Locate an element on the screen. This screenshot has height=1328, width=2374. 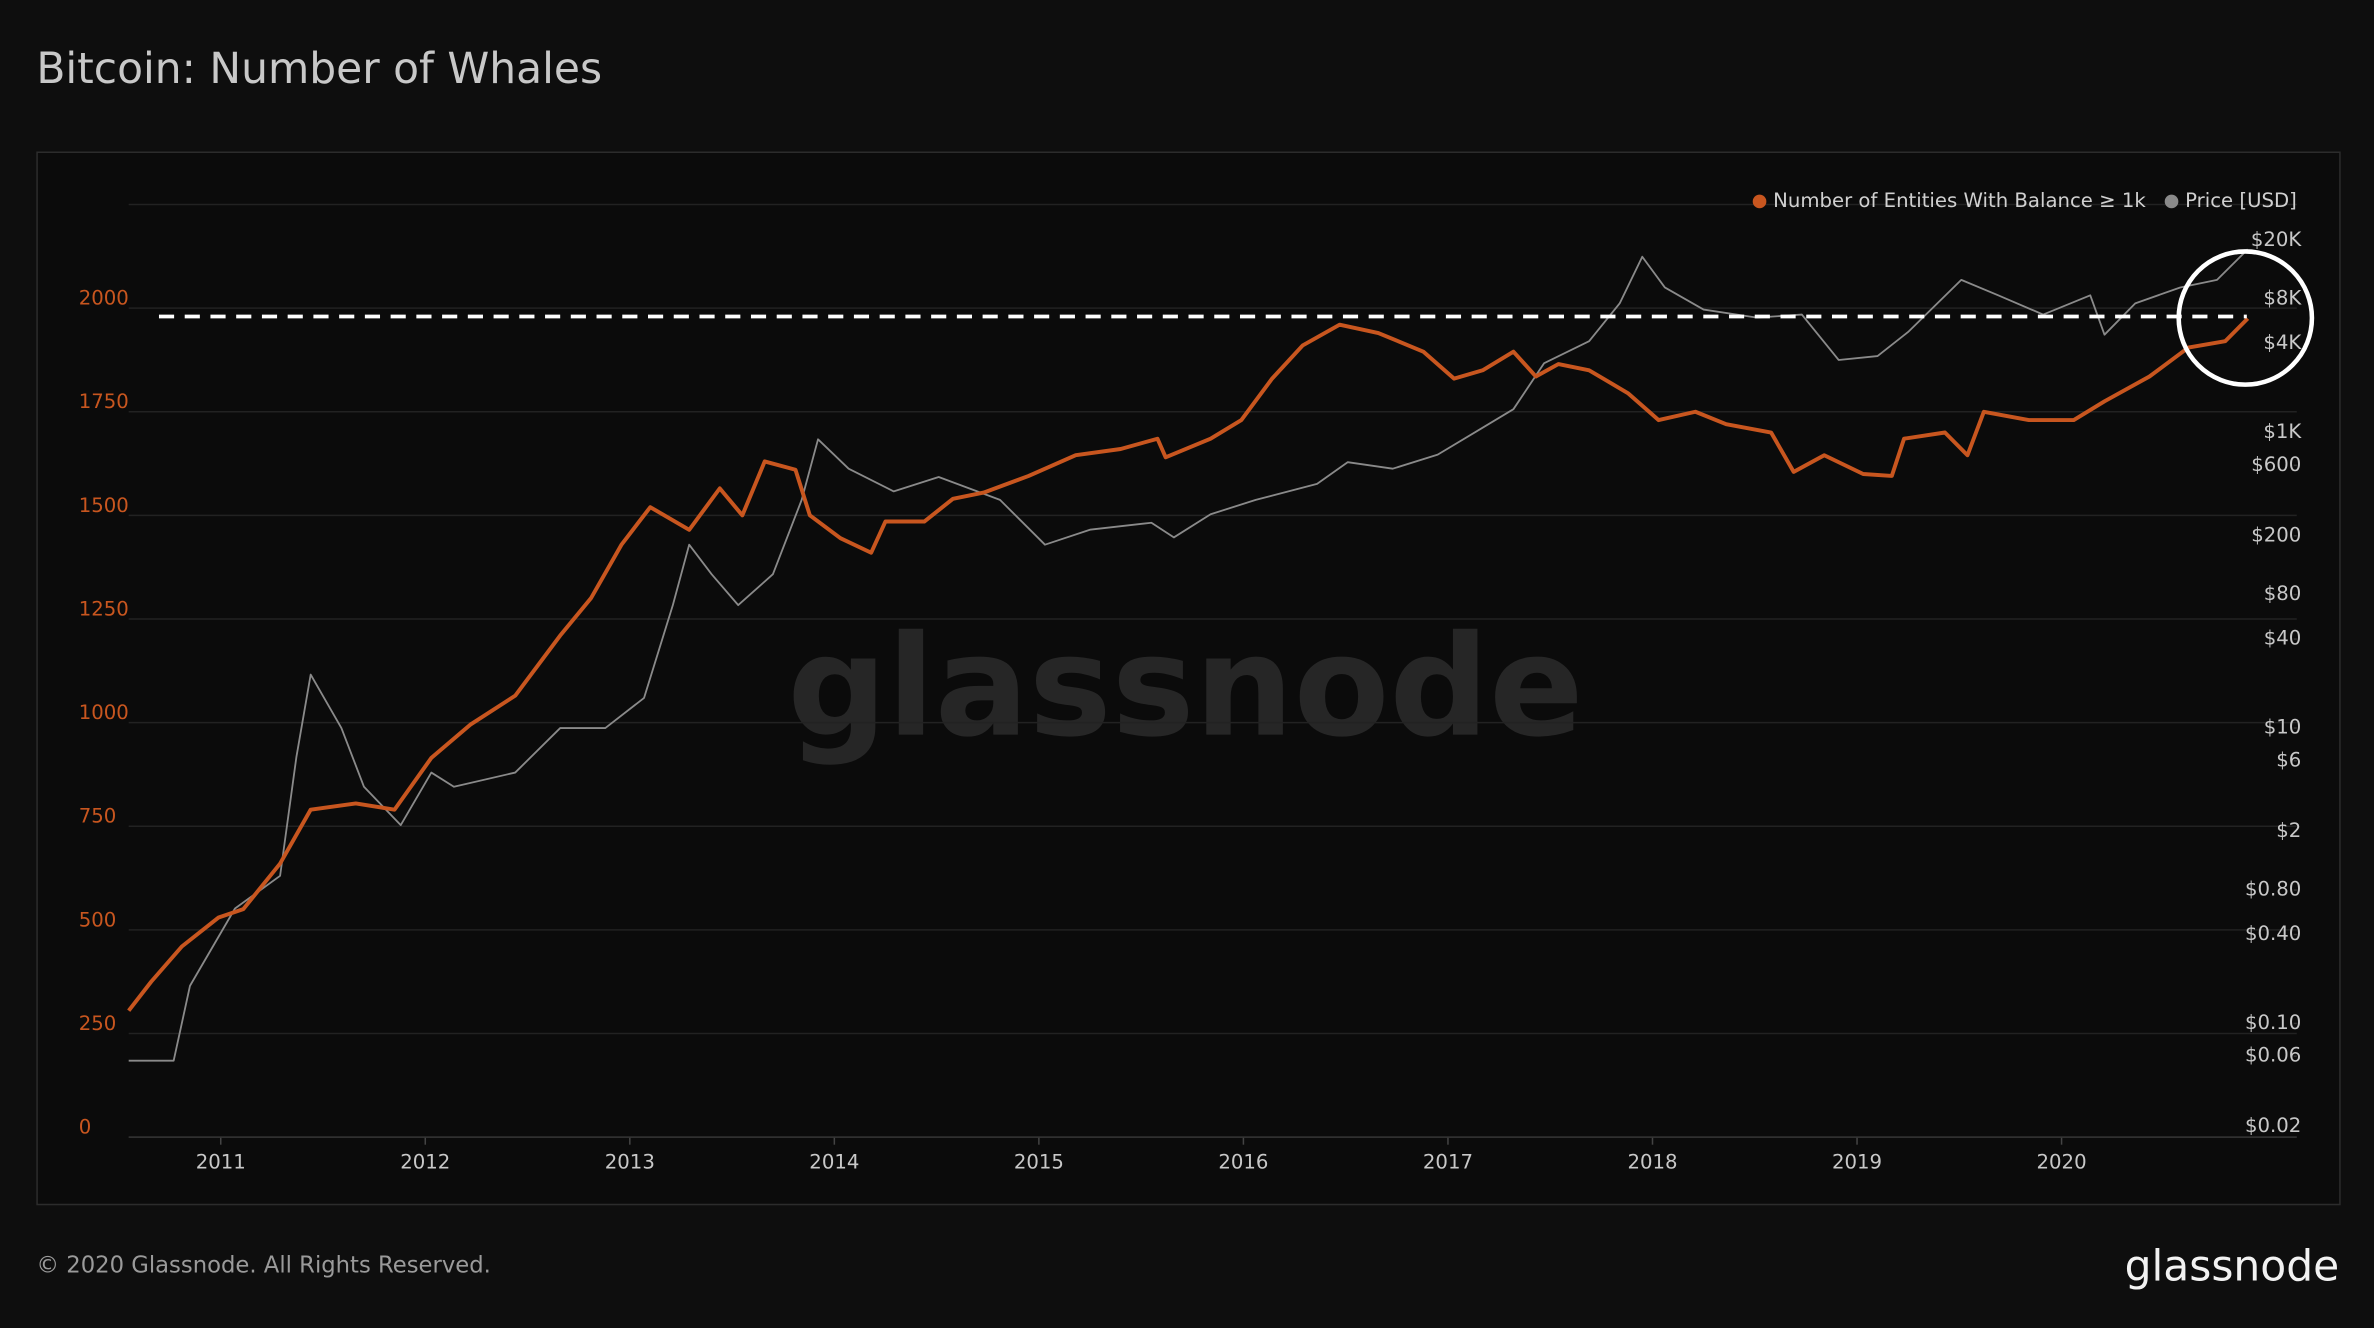
y-tick-label: 500 is located at coordinates (98, 919).